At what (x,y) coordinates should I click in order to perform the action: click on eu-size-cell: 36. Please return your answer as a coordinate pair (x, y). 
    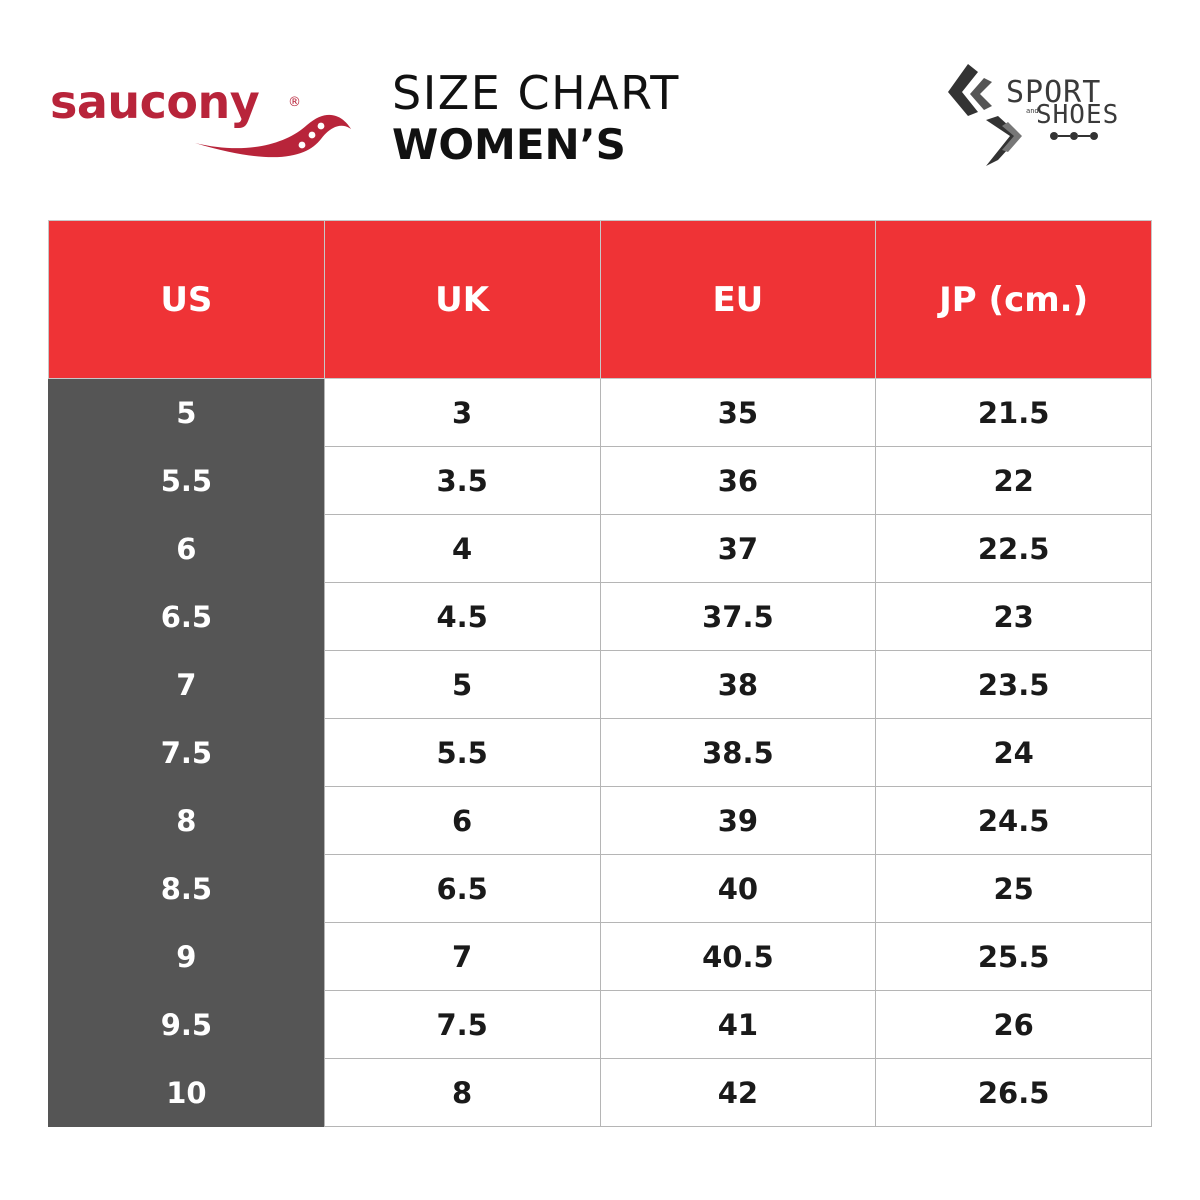
    Looking at the image, I should click on (738, 480).